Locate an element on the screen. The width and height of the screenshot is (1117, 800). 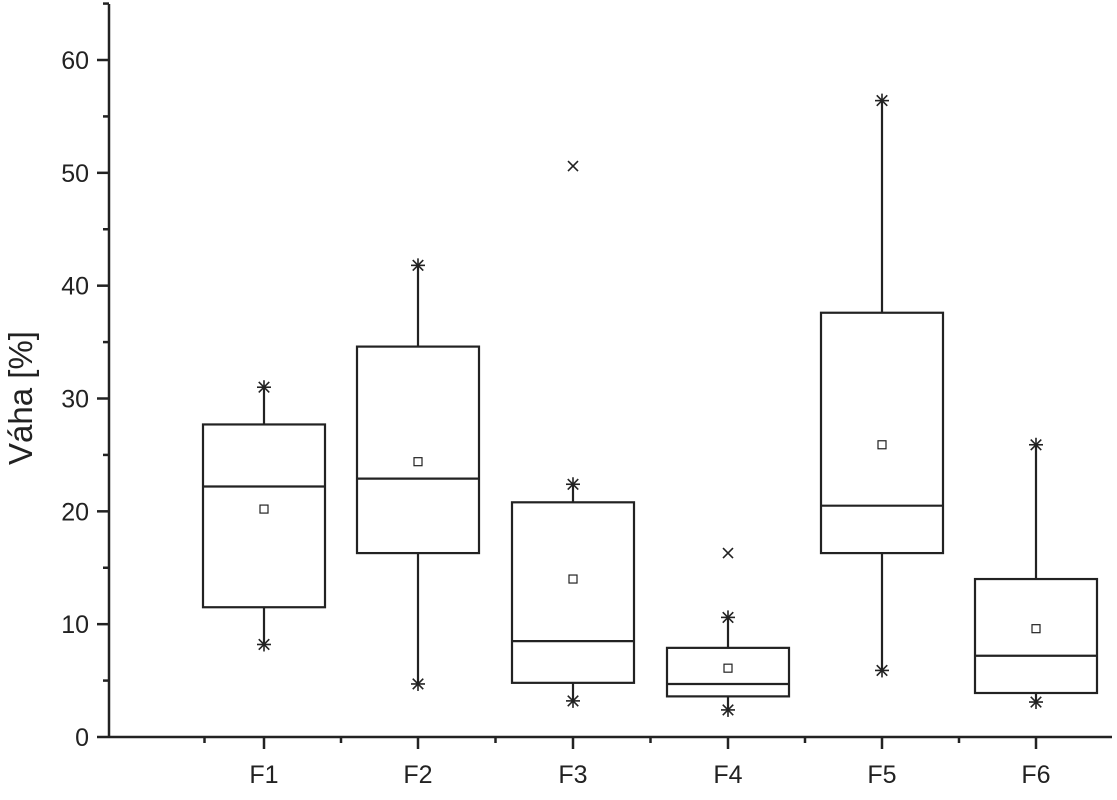
x-tick-label: F2 is located at coordinates (417, 775).